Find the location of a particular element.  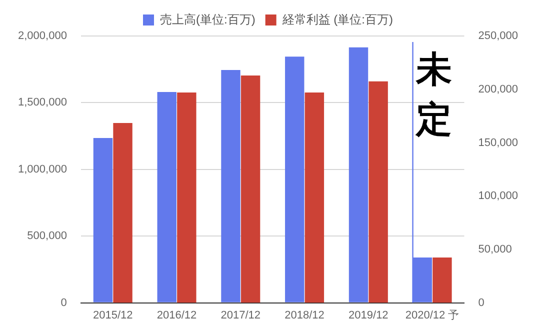

y-tick-label: 1,500,000 is located at coordinates (42, 102).